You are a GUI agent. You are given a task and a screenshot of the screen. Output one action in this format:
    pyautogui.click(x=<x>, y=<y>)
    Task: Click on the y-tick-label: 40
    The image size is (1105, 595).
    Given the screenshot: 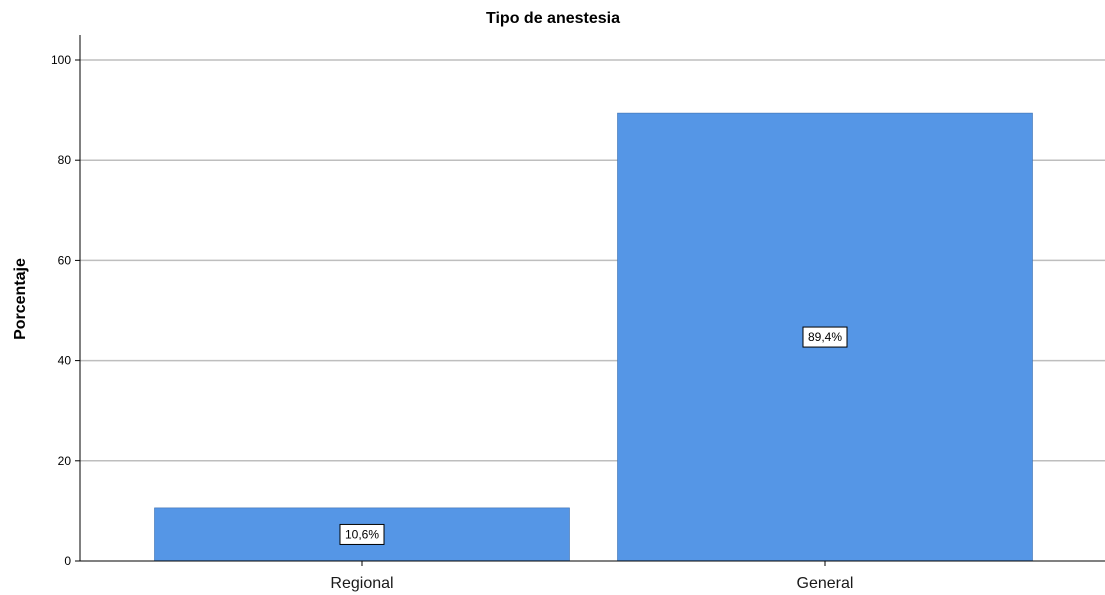 What is the action you would take?
    pyautogui.click(x=65, y=361)
    